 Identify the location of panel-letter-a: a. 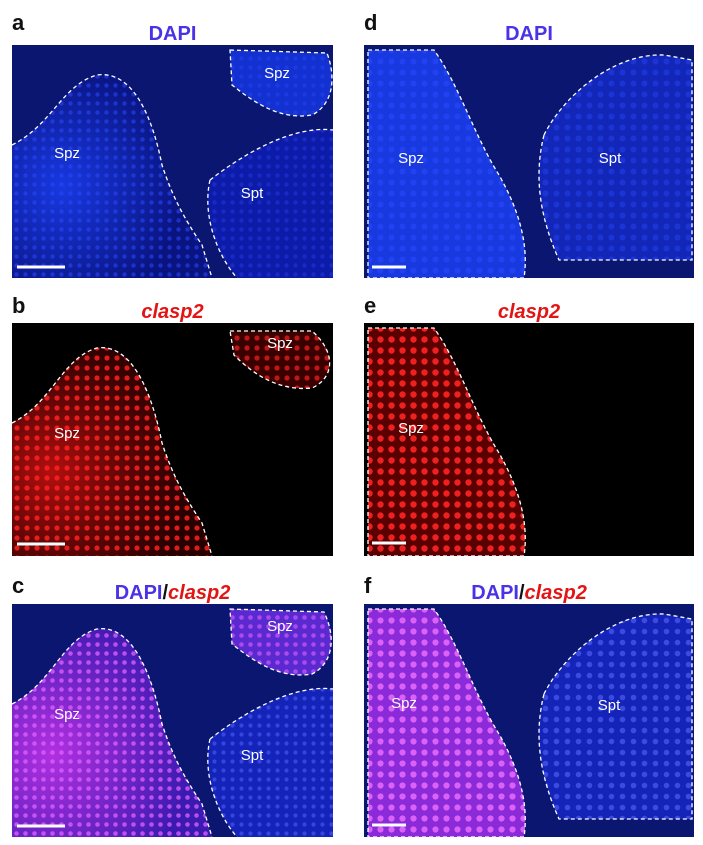
(18, 22).